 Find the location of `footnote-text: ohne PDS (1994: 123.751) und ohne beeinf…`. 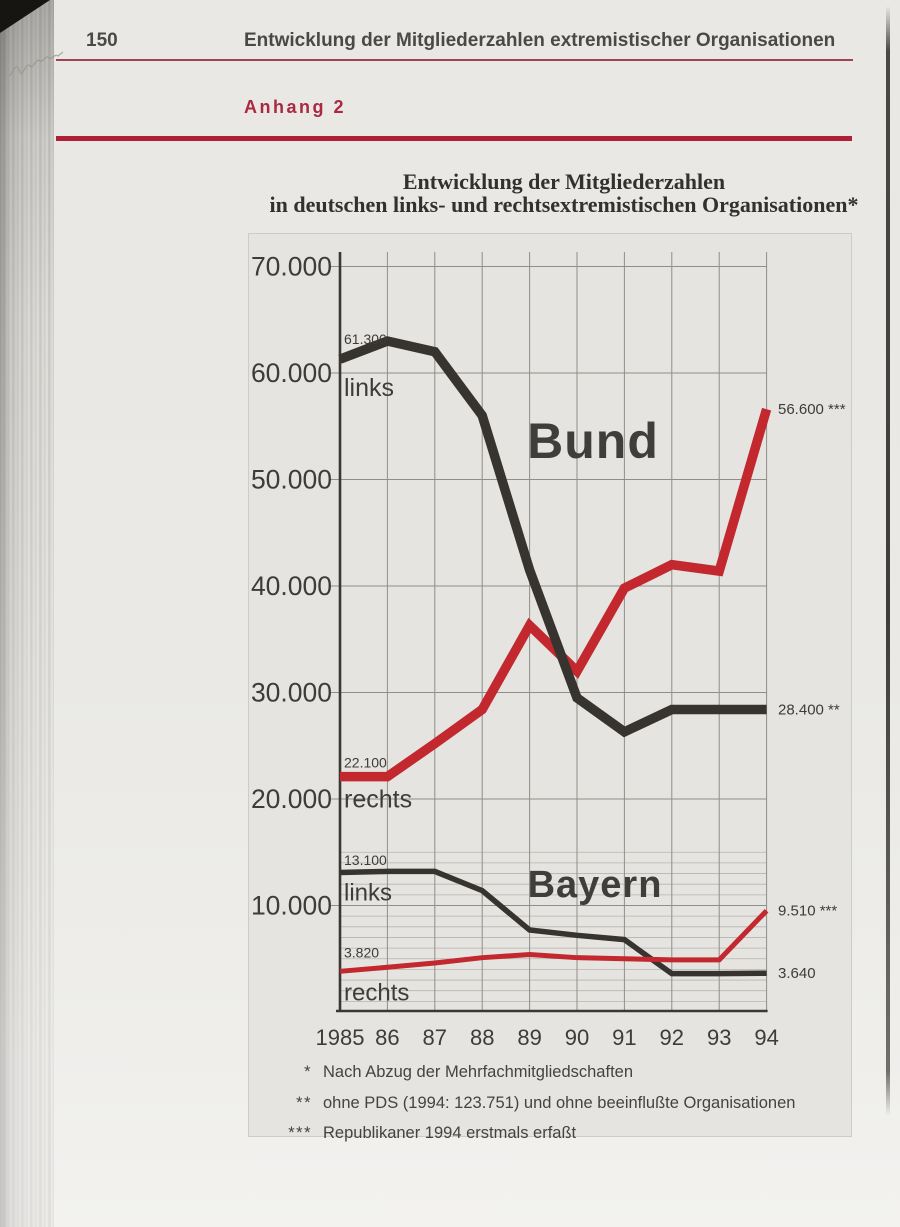

footnote-text: ohne PDS (1994: 123.751) und ohne beeinf… is located at coordinates (559, 1102).